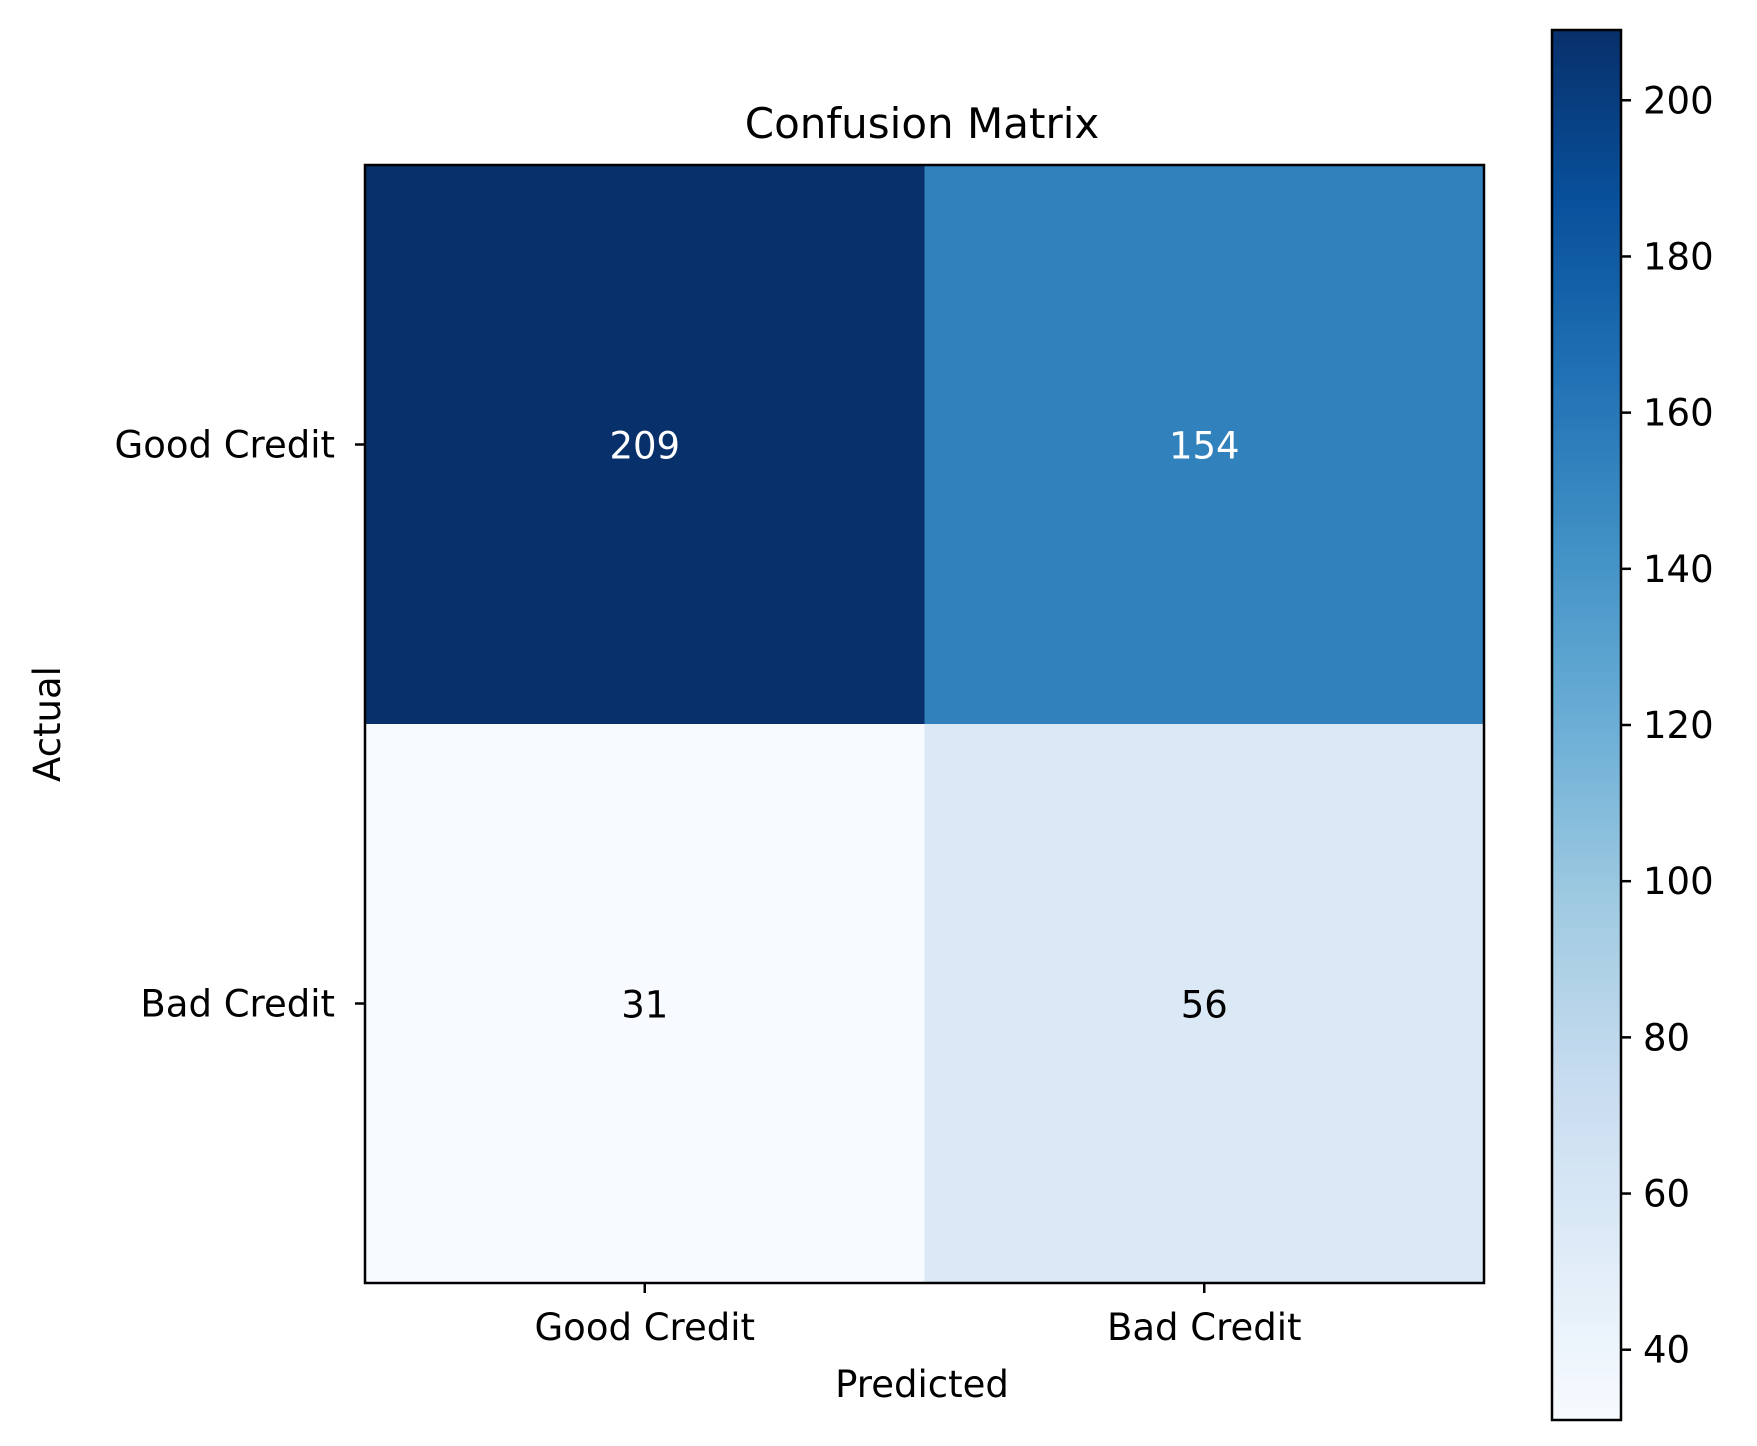 The image size is (1757, 1446). I want to click on colorbar-tick-label: 80, so click(1666, 1037).